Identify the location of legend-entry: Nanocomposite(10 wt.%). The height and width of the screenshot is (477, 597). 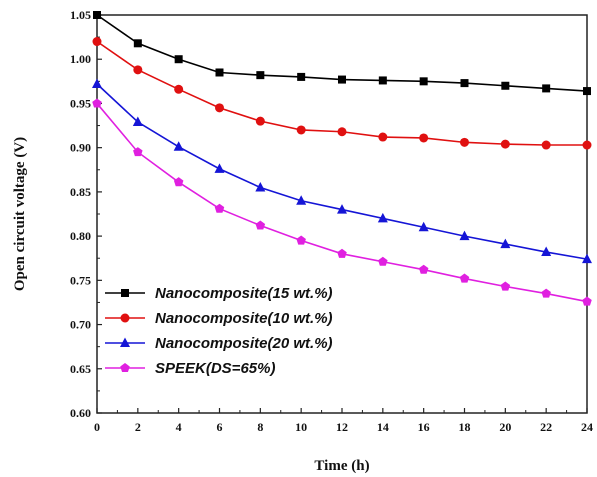
(219, 318).